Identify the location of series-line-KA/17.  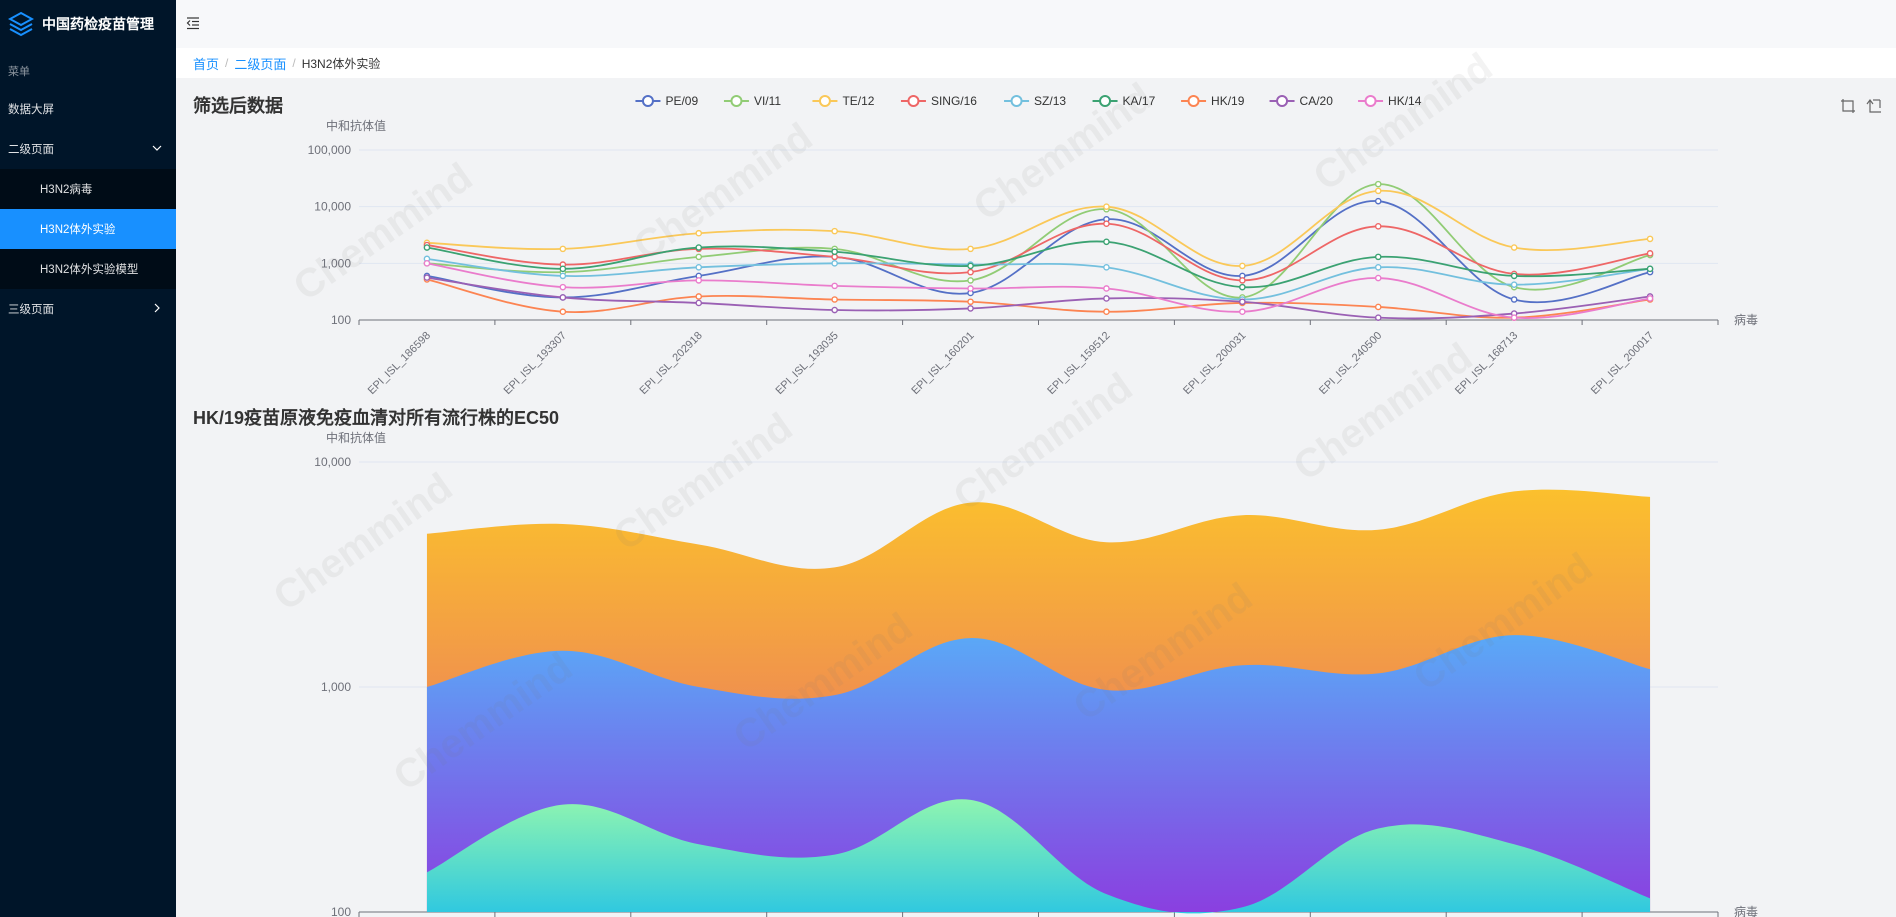
(1038, 264).